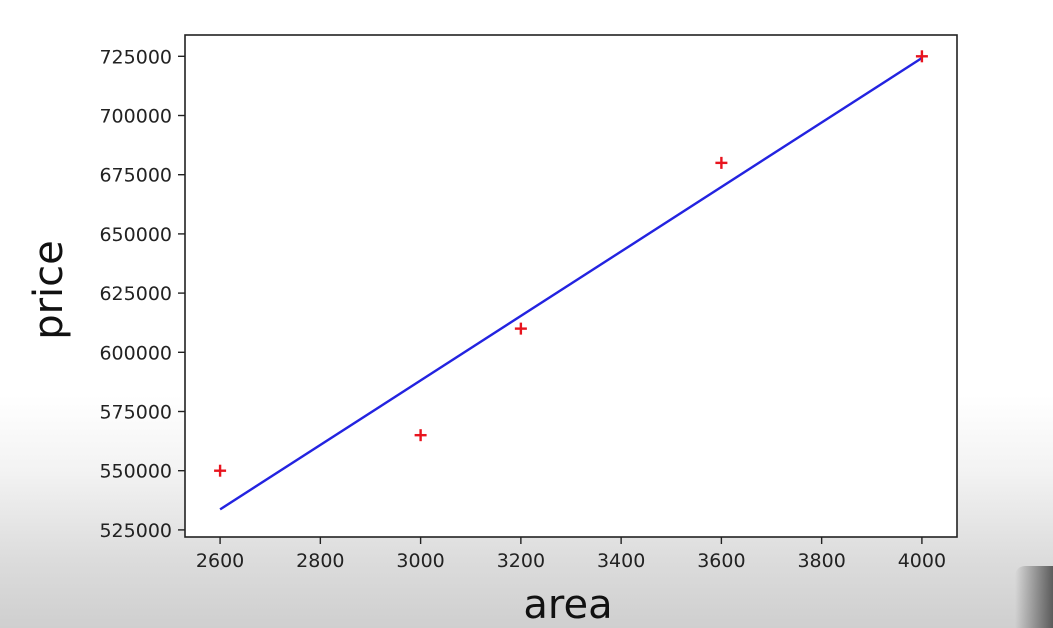  I want to click on x-tick-label: 4000, so click(922, 561).